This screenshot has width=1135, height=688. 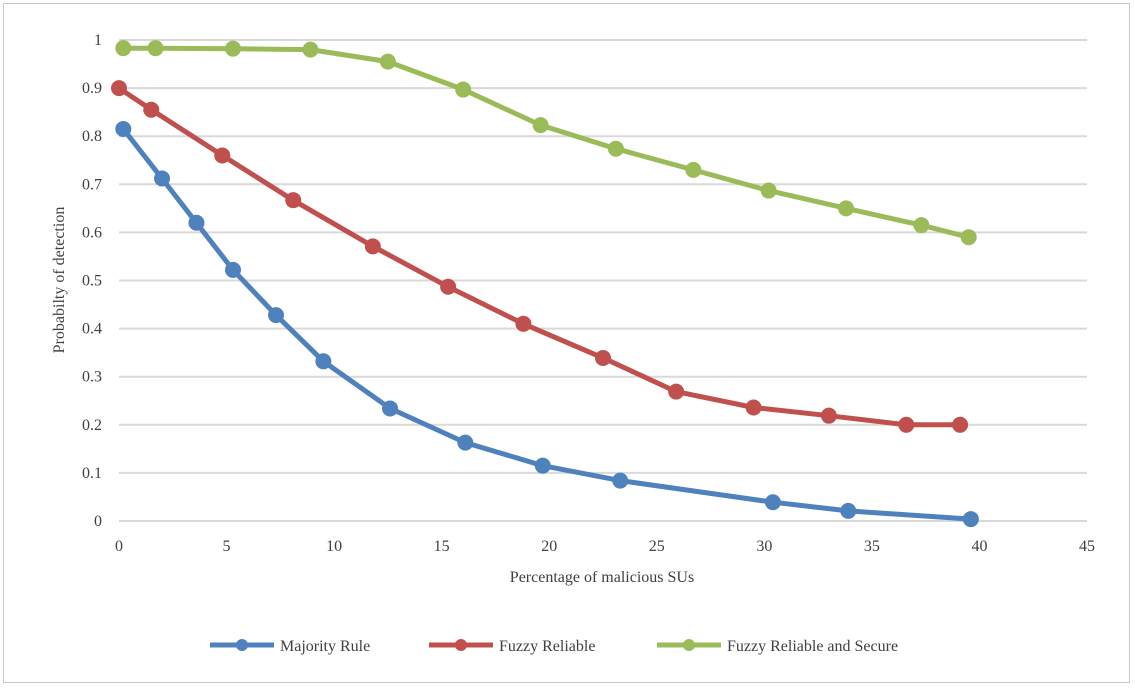 I want to click on y-tick-label: 0.3, so click(x=92, y=377).